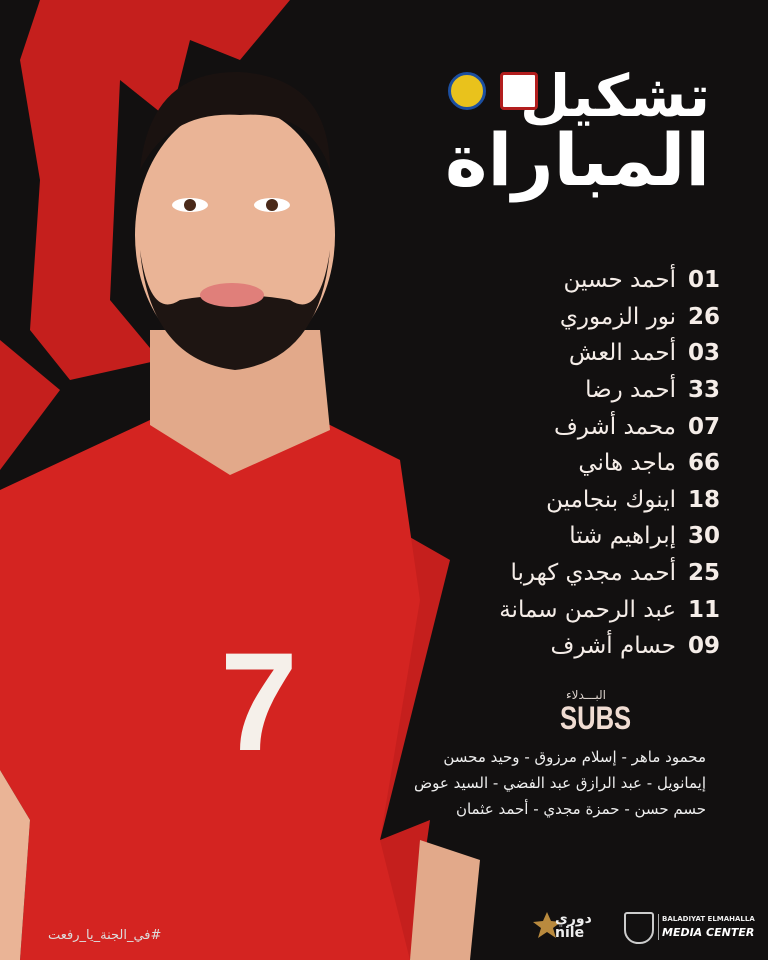 This screenshot has width=768, height=960. I want to click on player-name: ماجد هاني, so click(627, 463).